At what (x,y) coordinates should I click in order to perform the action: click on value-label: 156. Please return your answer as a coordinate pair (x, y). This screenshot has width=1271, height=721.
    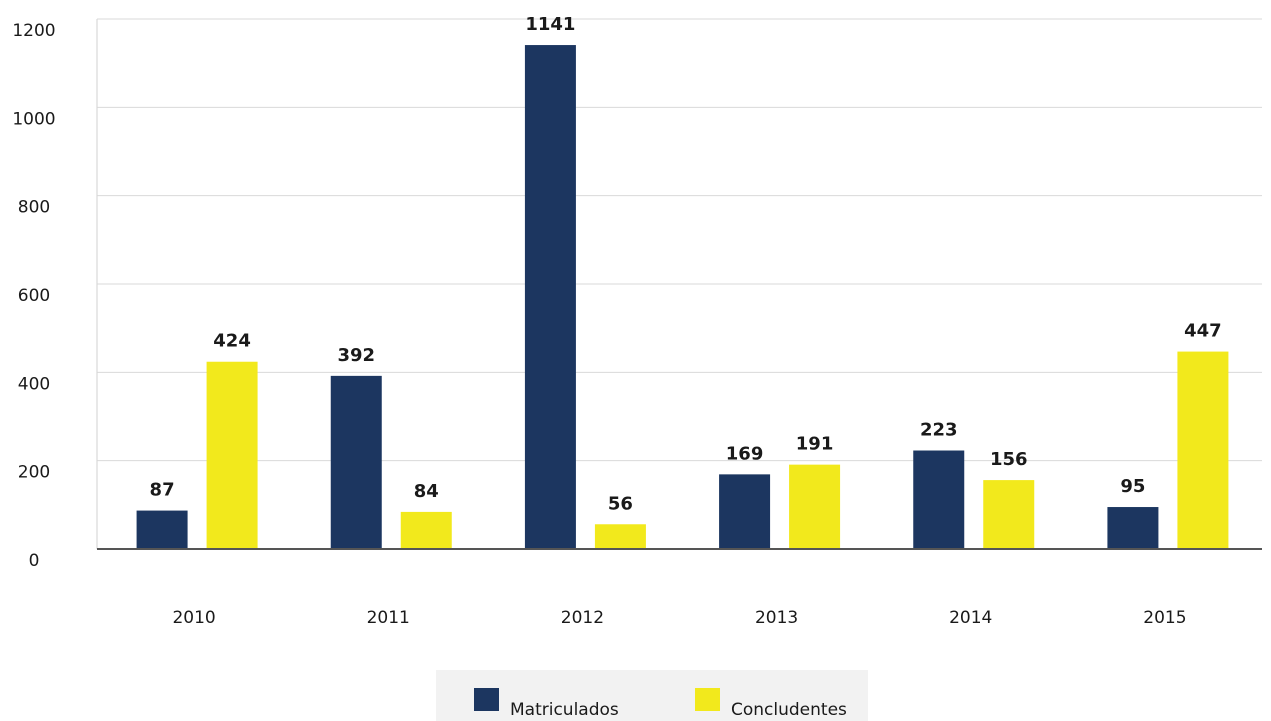
    Looking at the image, I should click on (1009, 459).